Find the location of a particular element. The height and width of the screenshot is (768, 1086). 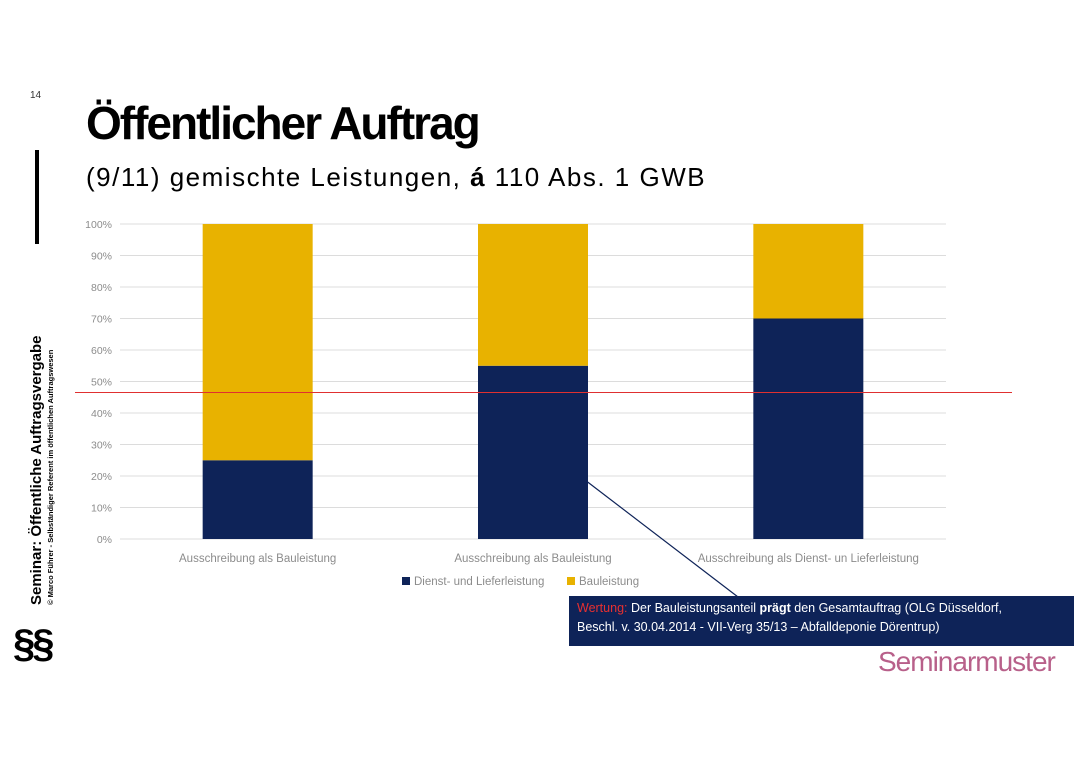

subtitle-symbol: á is located at coordinates (478, 177).